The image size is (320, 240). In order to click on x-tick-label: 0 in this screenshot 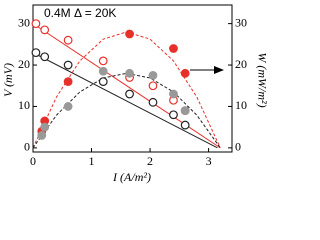, I will do `click(33, 161)`.